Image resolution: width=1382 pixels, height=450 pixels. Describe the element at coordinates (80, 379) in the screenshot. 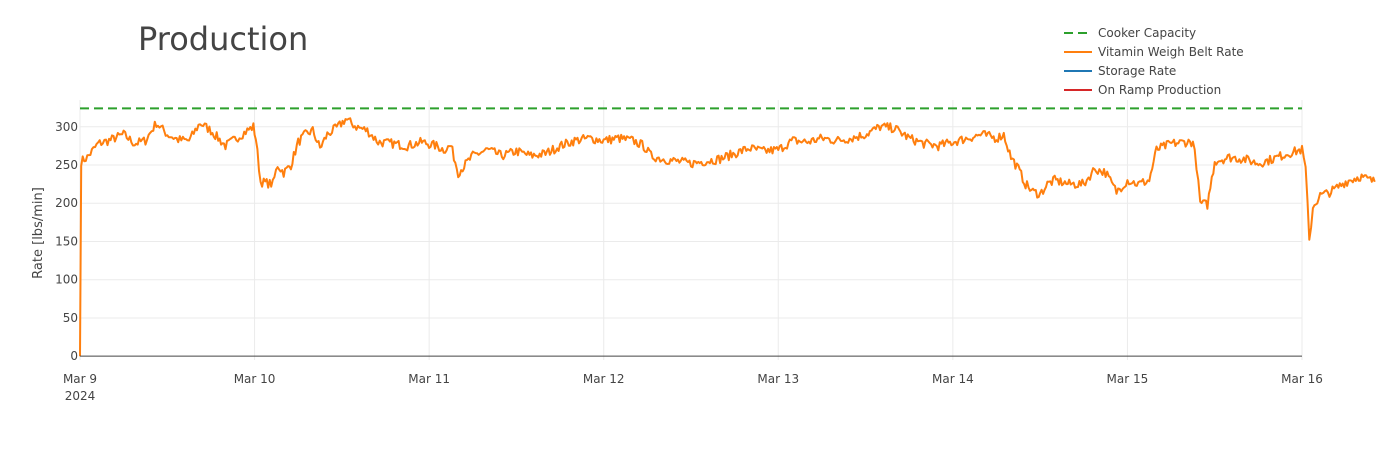

I see `x-tick-label: Mar 9` at that location.